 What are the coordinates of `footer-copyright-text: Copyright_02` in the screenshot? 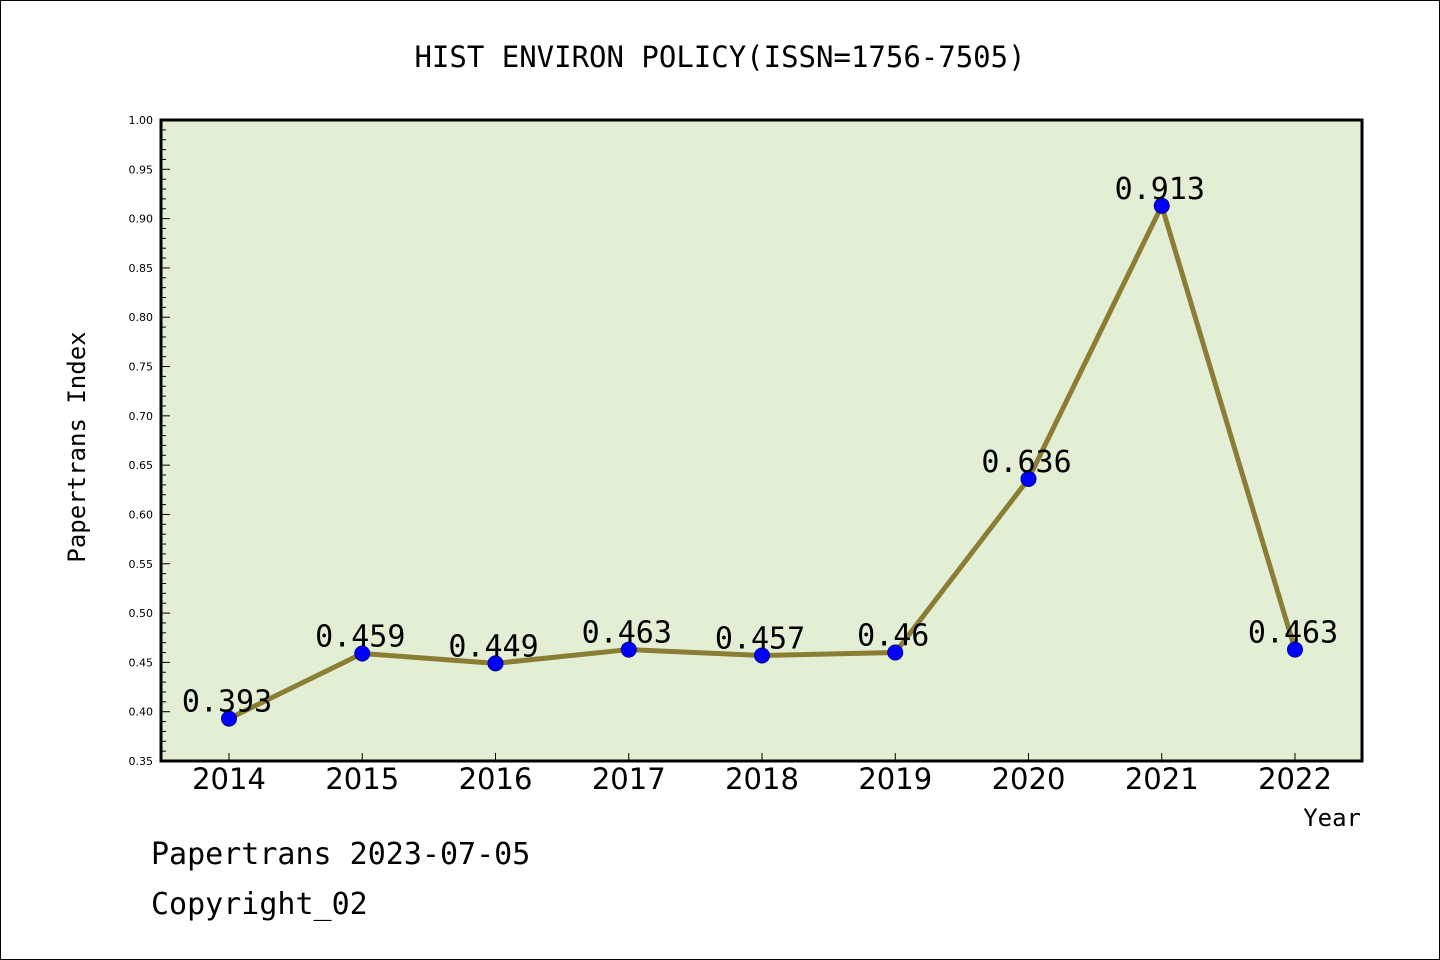 It's located at (259, 904).